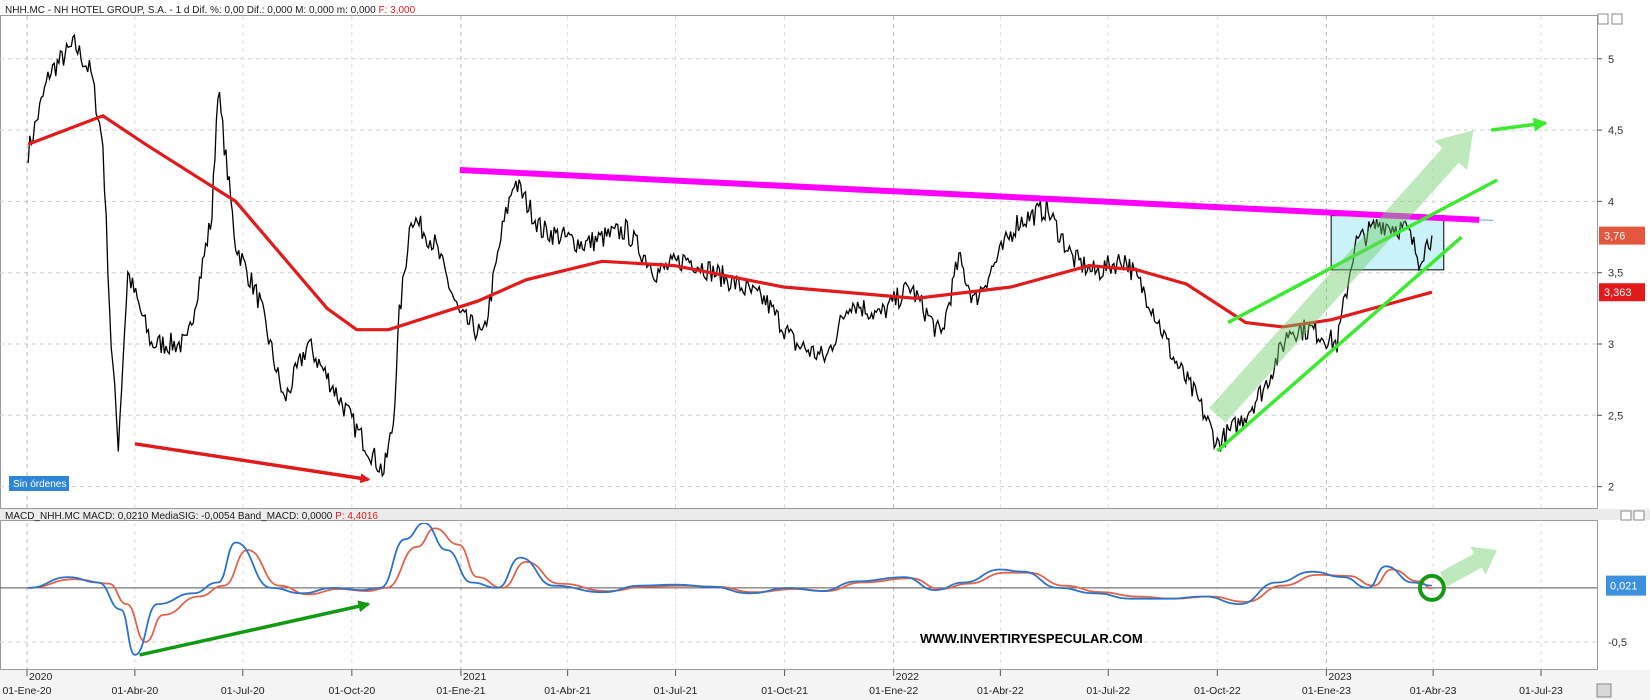  What do you see at coordinates (1610, 19) in the screenshot?
I see `main-window-controls` at bounding box center [1610, 19].